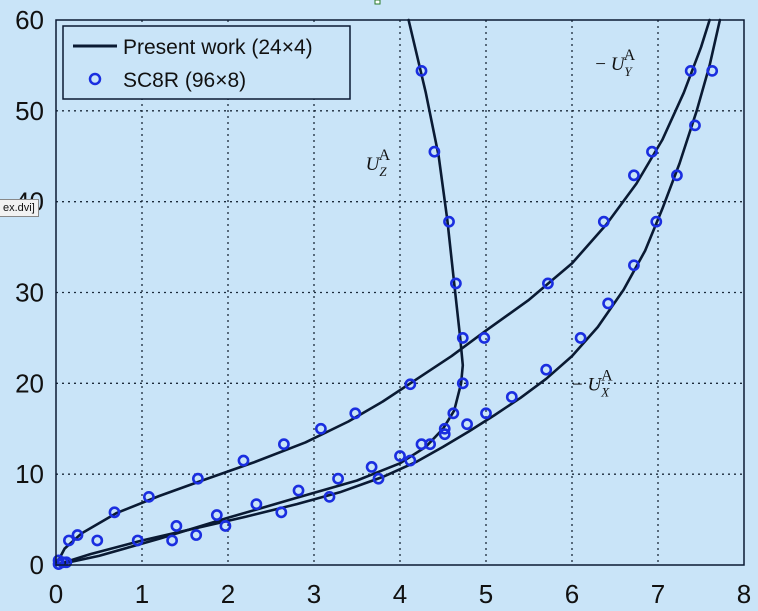 This screenshot has height=611, width=758. Describe the element at coordinates (378, 163) in the screenshot. I see `curve-label: UZA` at that location.